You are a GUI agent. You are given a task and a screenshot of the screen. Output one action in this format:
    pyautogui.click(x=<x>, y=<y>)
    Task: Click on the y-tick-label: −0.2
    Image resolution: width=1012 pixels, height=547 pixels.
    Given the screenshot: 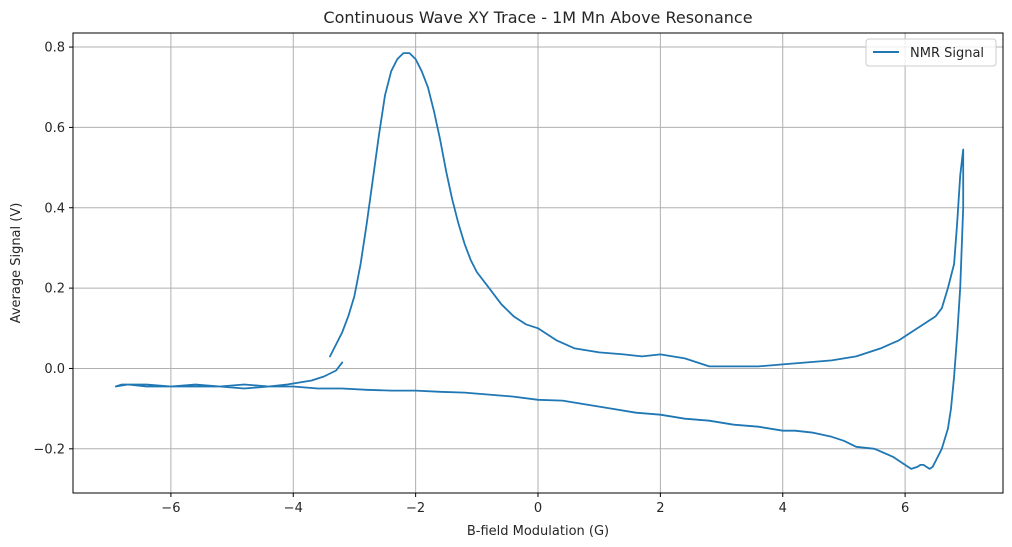 What is the action you would take?
    pyautogui.click(x=49, y=449)
    